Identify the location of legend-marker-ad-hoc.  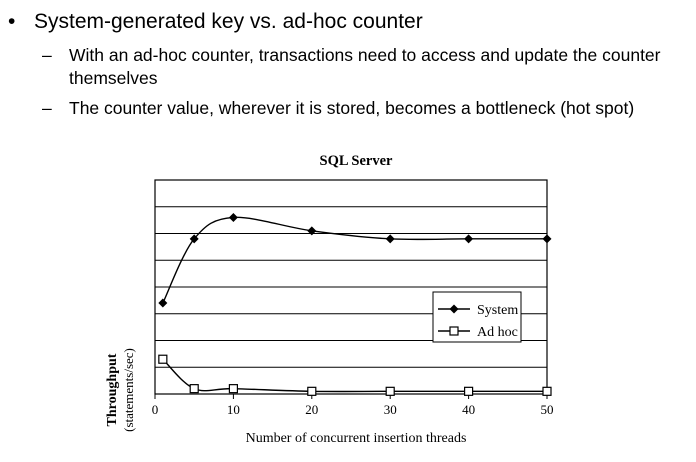
(454, 331).